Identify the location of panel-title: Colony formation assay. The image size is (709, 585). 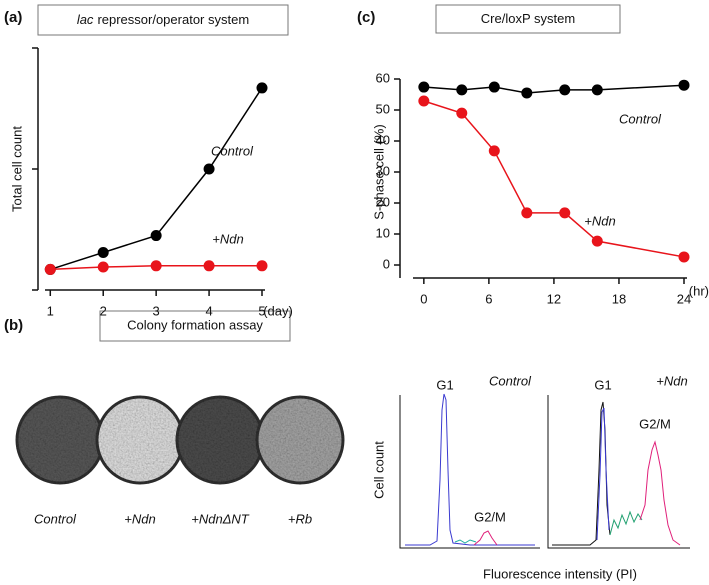
(195, 324).